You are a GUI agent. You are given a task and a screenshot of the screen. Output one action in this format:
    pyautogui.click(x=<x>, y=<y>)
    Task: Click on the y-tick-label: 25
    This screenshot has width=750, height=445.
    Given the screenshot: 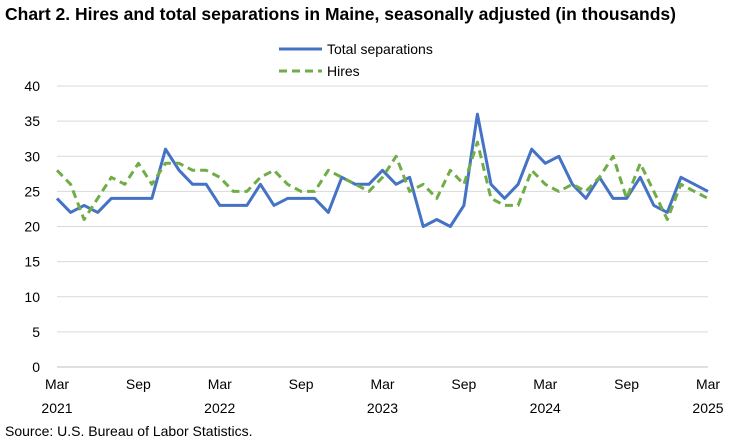 What is the action you would take?
    pyautogui.click(x=32, y=191)
    